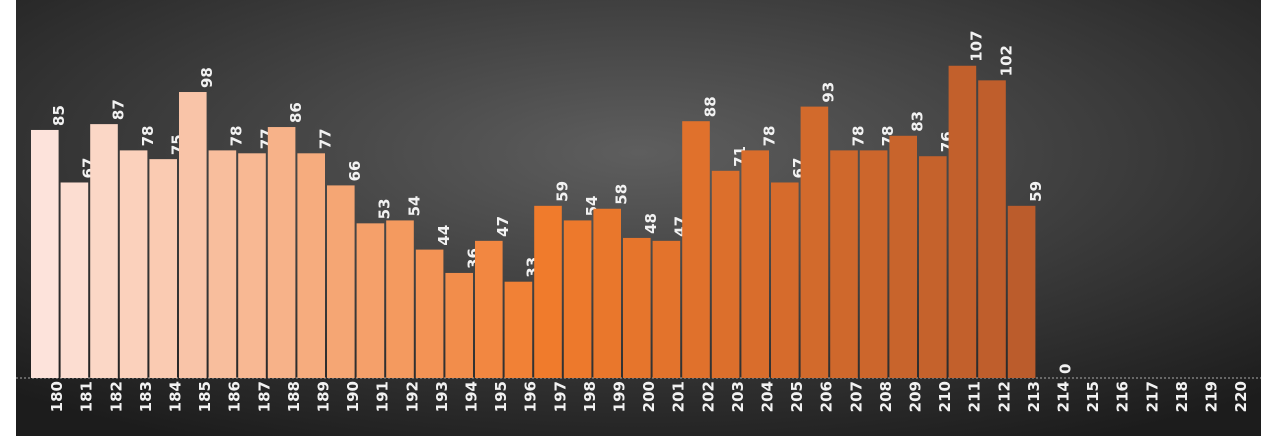 The image size is (1267, 436). I want to click on value-label: 88, so click(710, 106).